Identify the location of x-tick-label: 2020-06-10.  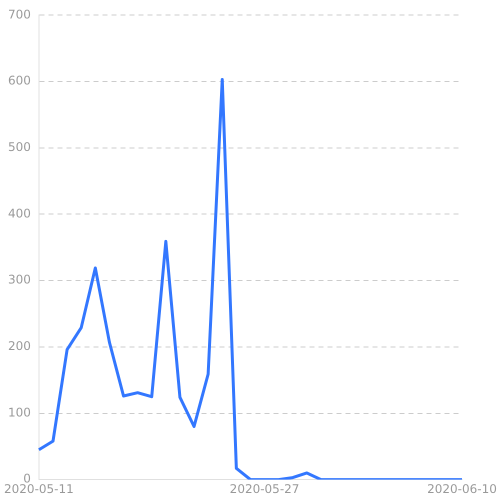
(462, 489).